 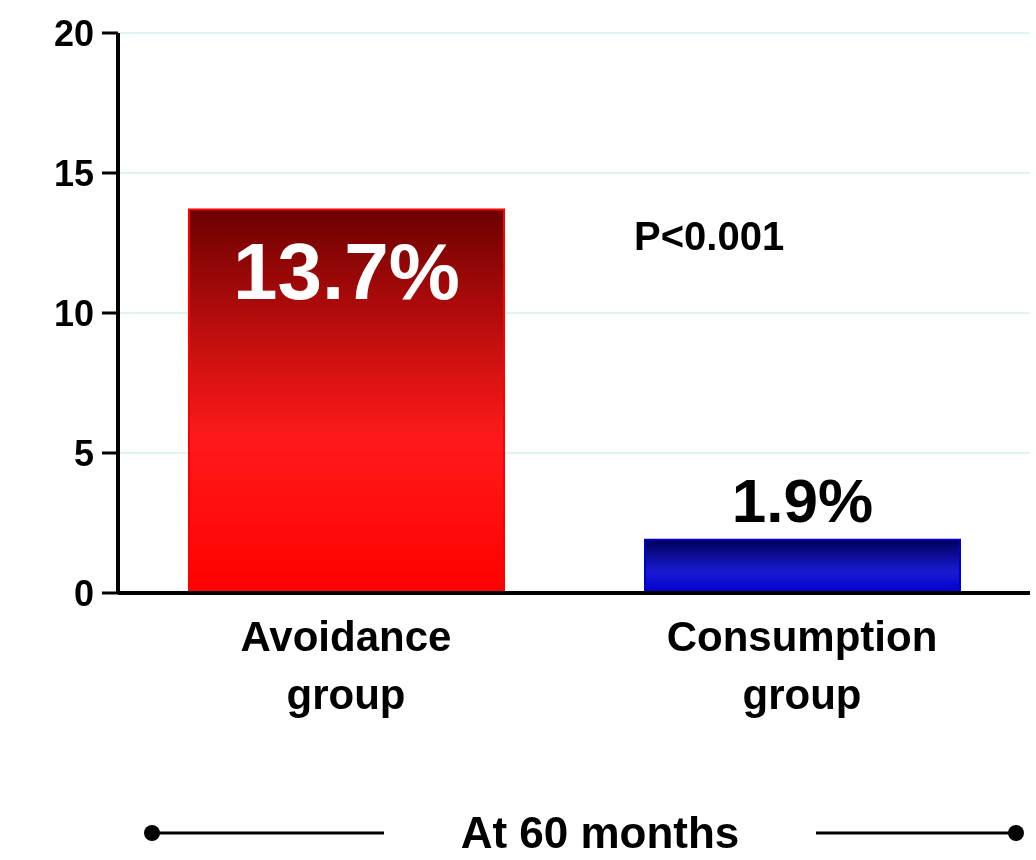 I want to click on y-tick-label: 0, so click(x=83, y=593).